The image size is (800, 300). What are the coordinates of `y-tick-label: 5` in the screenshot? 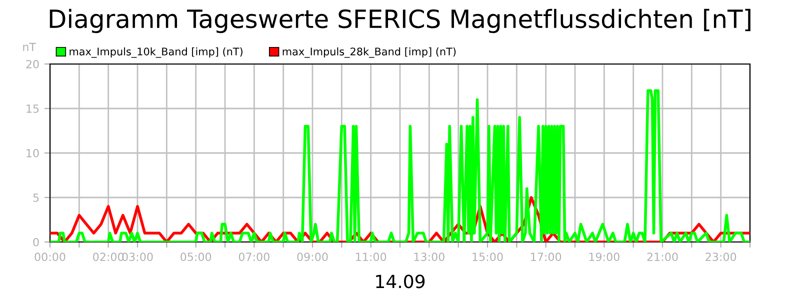 It's located at (36, 198).